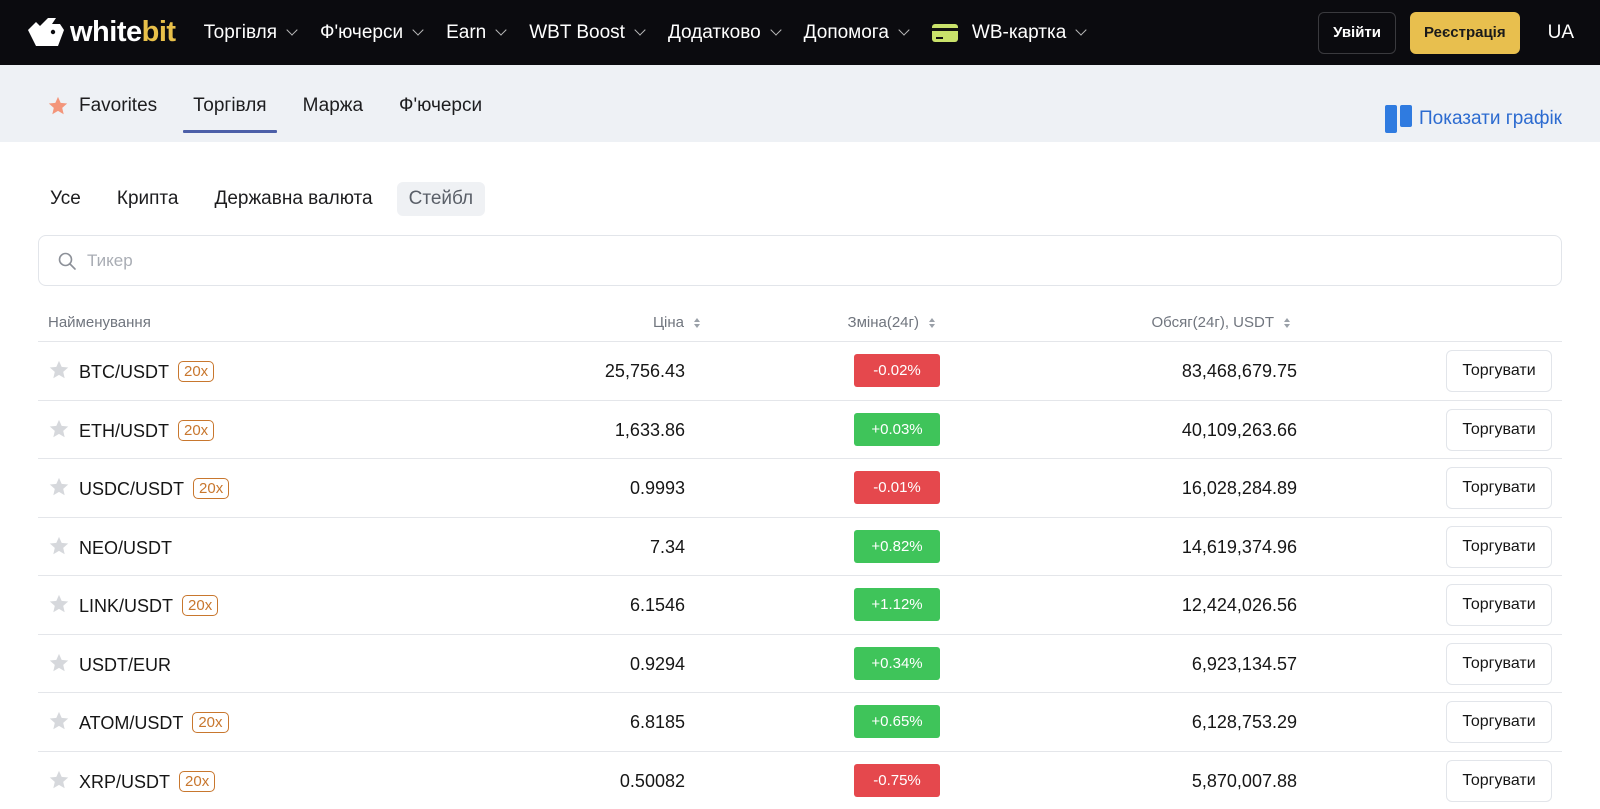 This screenshot has width=1600, height=809. What do you see at coordinates (154, 723) in the screenshot?
I see `pair-cell: ATOM/USDT 20x` at bounding box center [154, 723].